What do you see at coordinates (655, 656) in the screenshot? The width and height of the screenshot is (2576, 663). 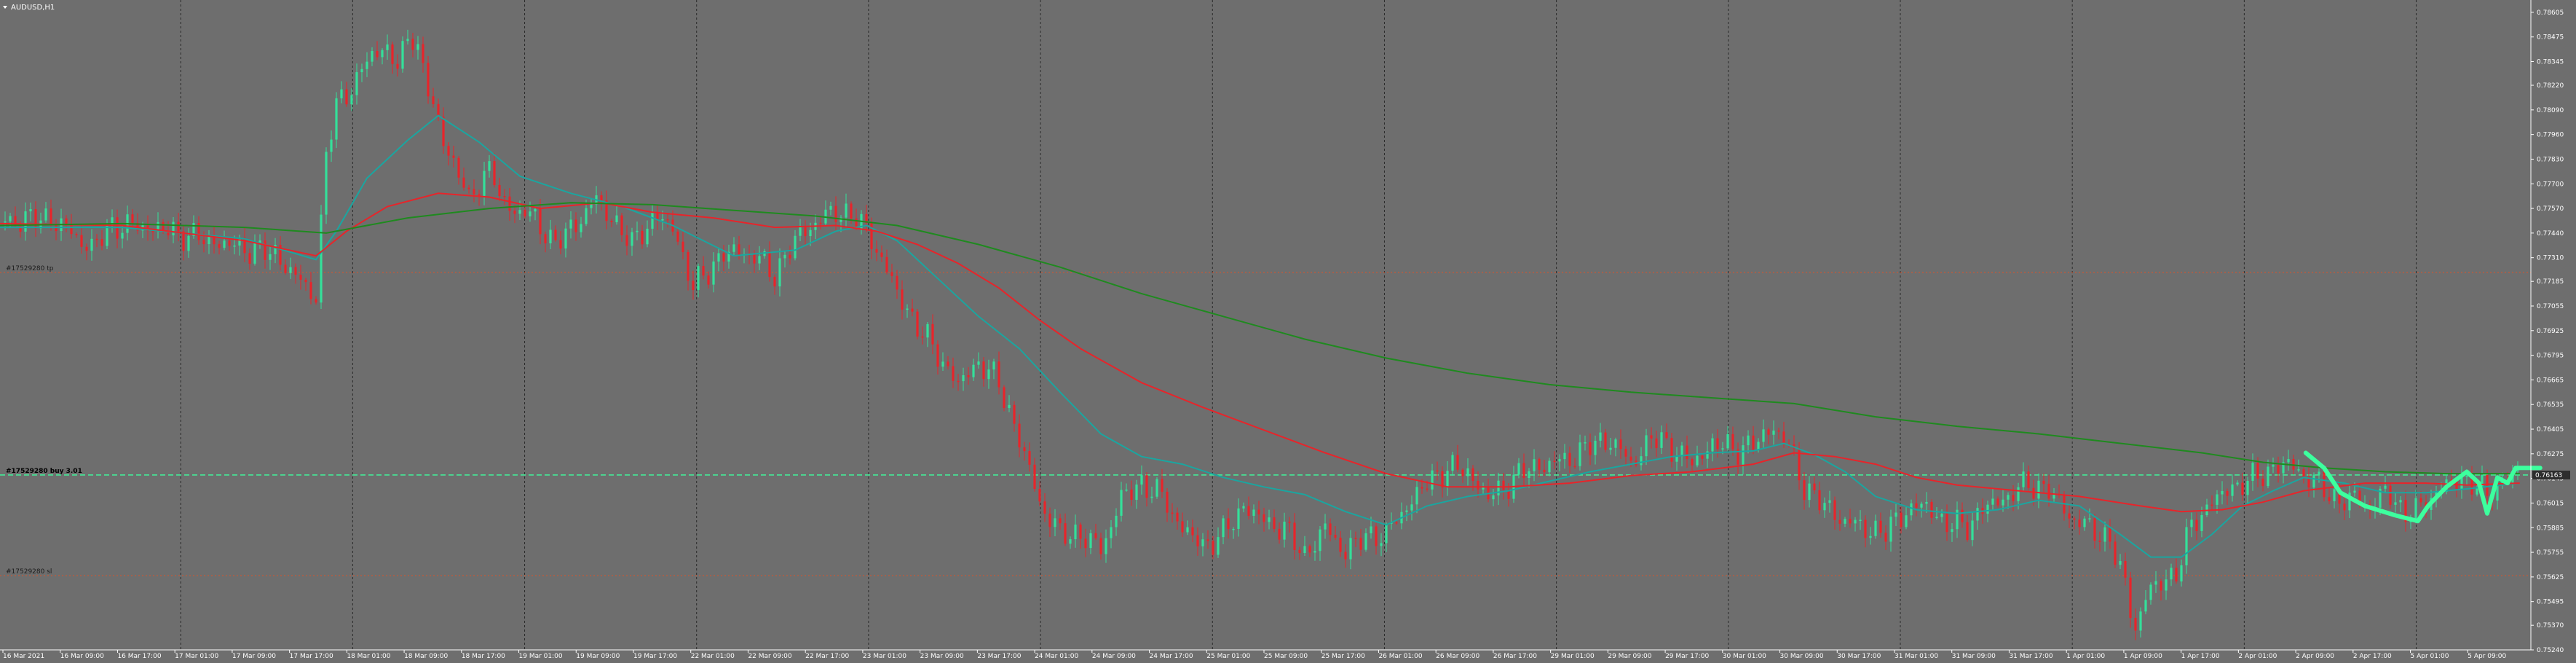 I see `x-tick-label: 19 Mar 17:00` at bounding box center [655, 656].